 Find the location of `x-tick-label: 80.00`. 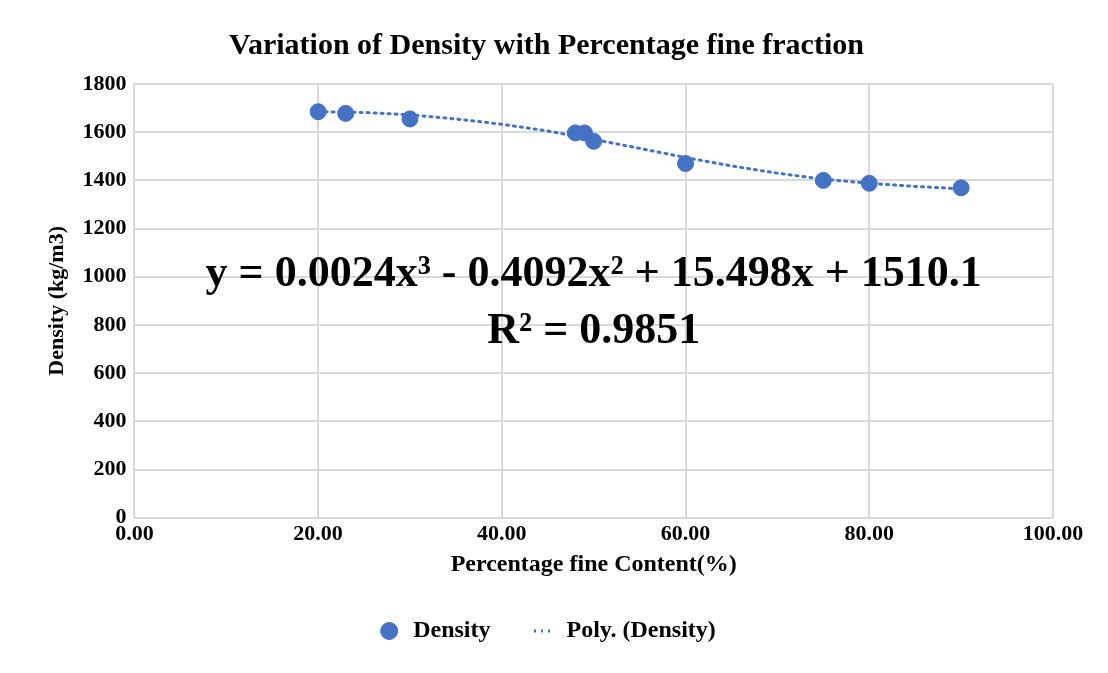

x-tick-label: 80.00 is located at coordinates (869, 532).